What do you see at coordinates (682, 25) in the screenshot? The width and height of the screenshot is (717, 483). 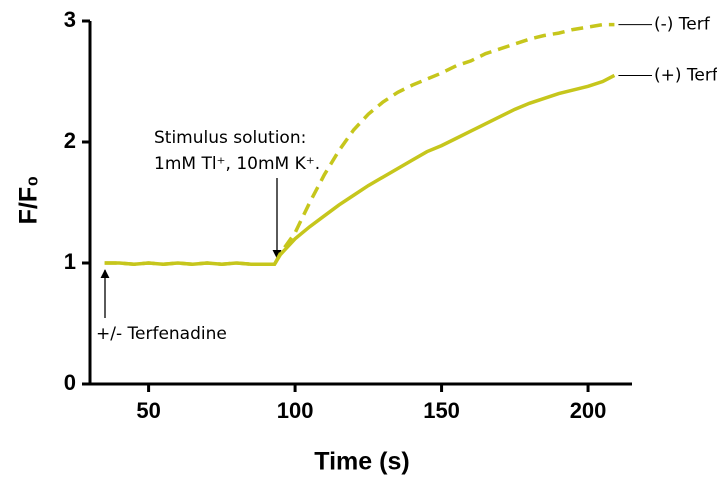 I see `legend-label: (-) Terf` at bounding box center [682, 25].